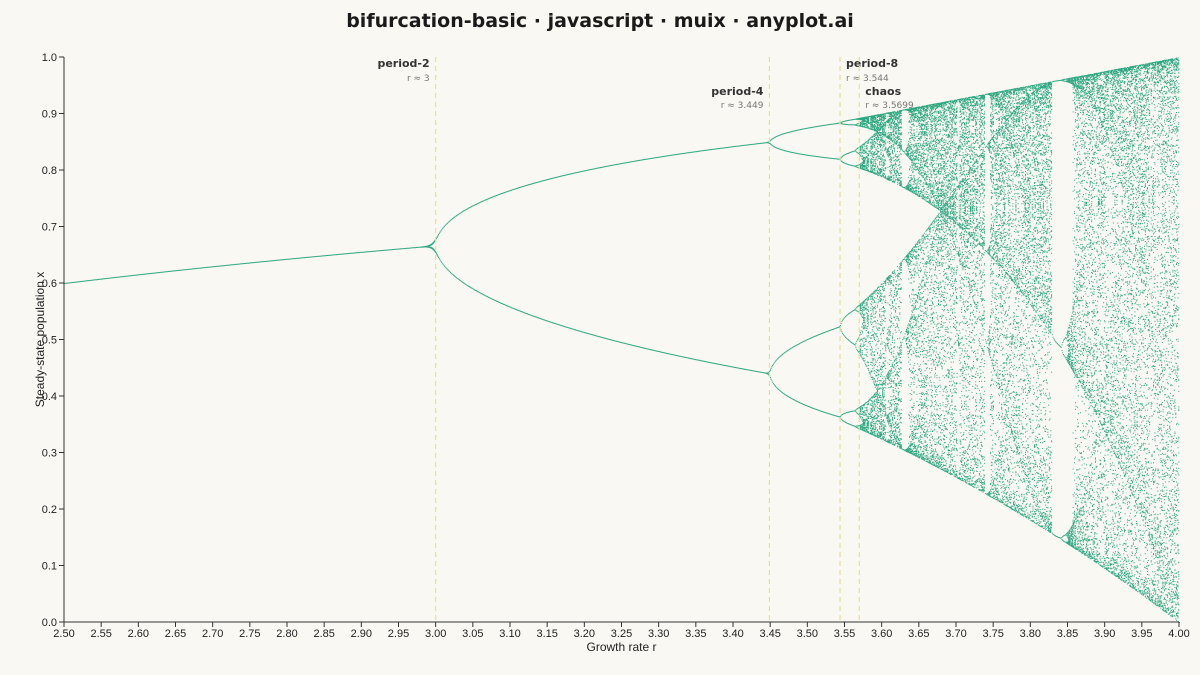 Image resolution: width=1200 pixels, height=675 pixels. What do you see at coordinates (621, 647) in the screenshot?
I see `x-axis-label: Growth rate r` at bounding box center [621, 647].